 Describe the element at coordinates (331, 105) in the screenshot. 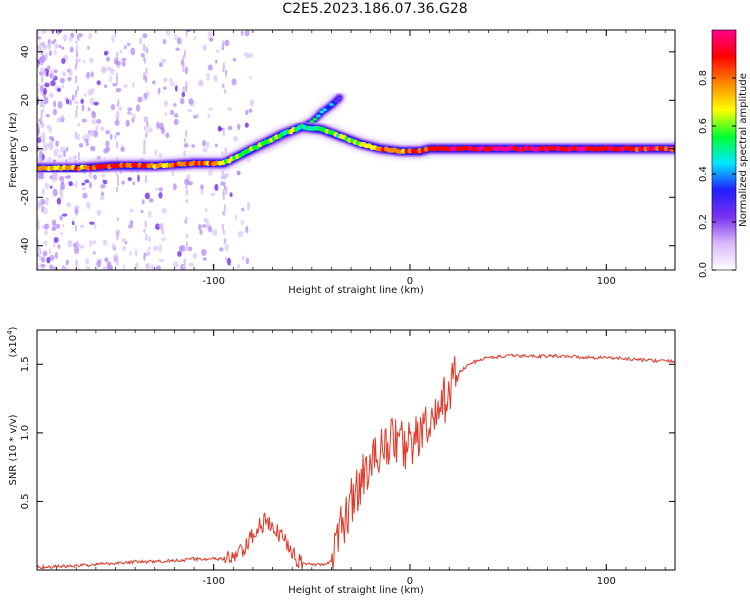

I see `branch-signal-core` at that location.